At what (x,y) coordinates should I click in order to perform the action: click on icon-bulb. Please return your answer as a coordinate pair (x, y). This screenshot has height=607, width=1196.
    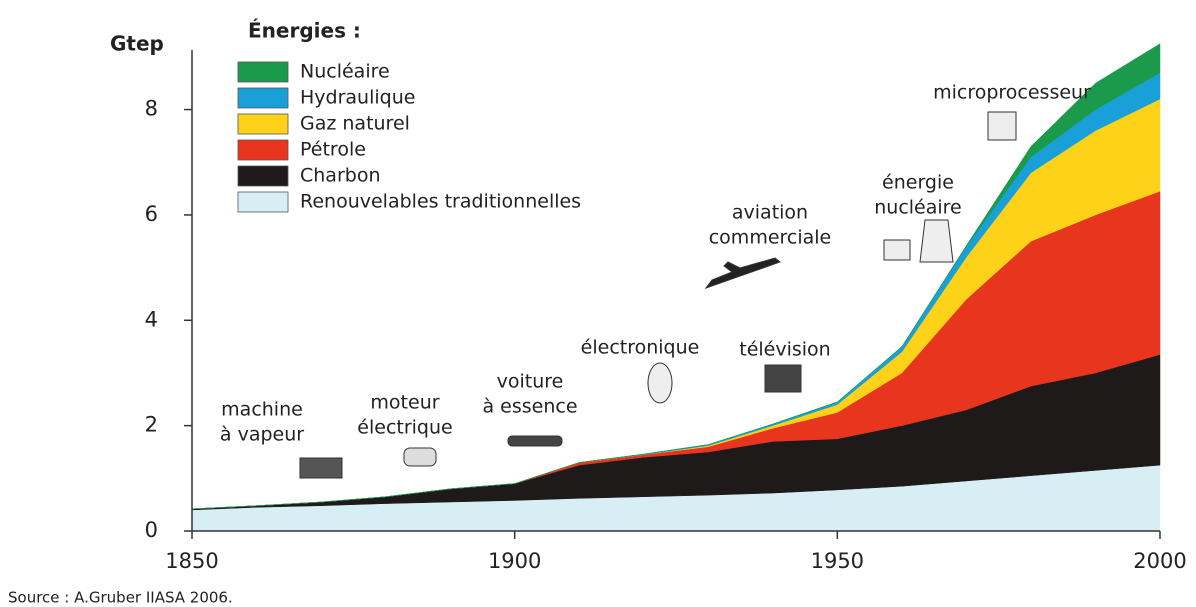
    Looking at the image, I should click on (660, 383).